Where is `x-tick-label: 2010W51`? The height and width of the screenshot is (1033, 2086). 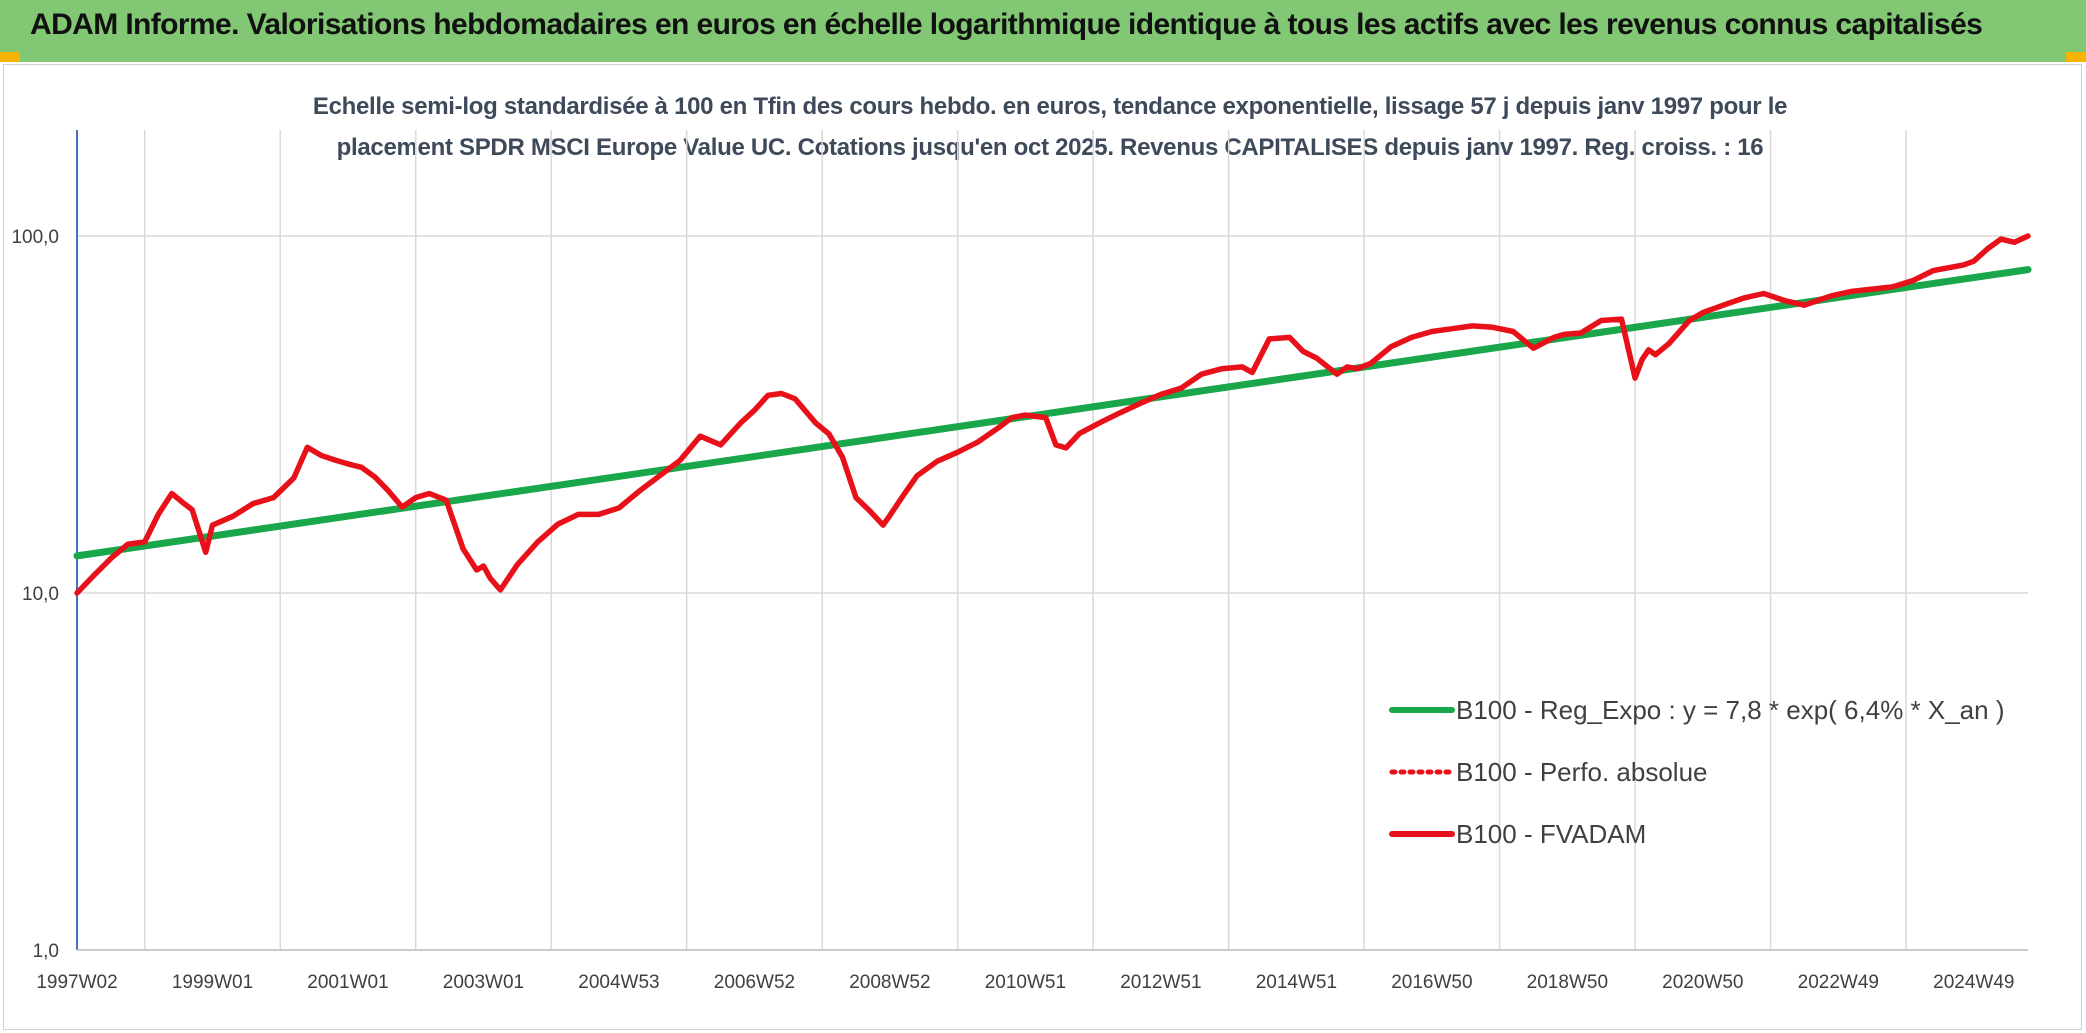 x-tick-label: 2010W51 is located at coordinates (1025, 982).